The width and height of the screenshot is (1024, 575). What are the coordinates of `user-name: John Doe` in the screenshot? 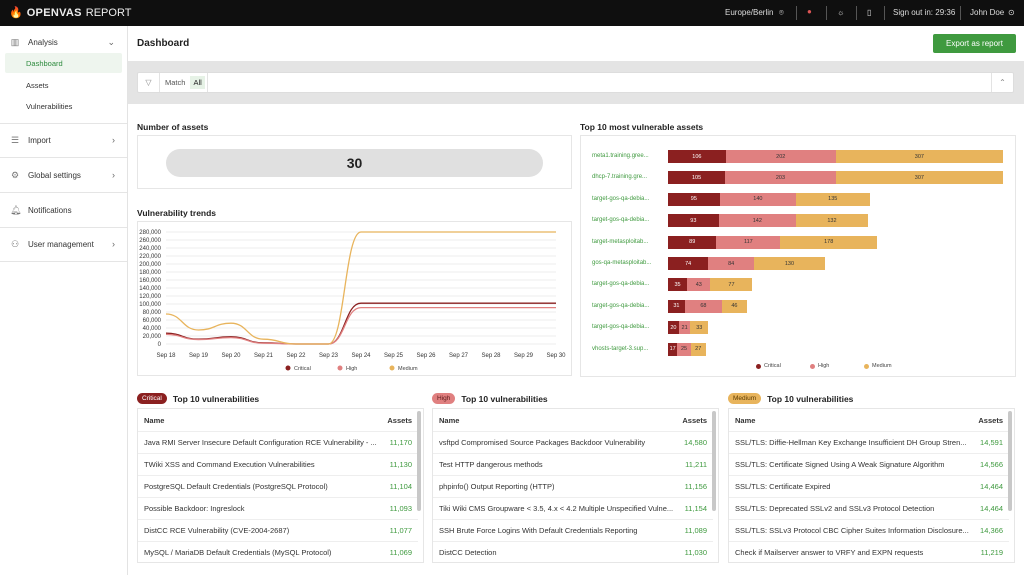 It's located at (987, 12).